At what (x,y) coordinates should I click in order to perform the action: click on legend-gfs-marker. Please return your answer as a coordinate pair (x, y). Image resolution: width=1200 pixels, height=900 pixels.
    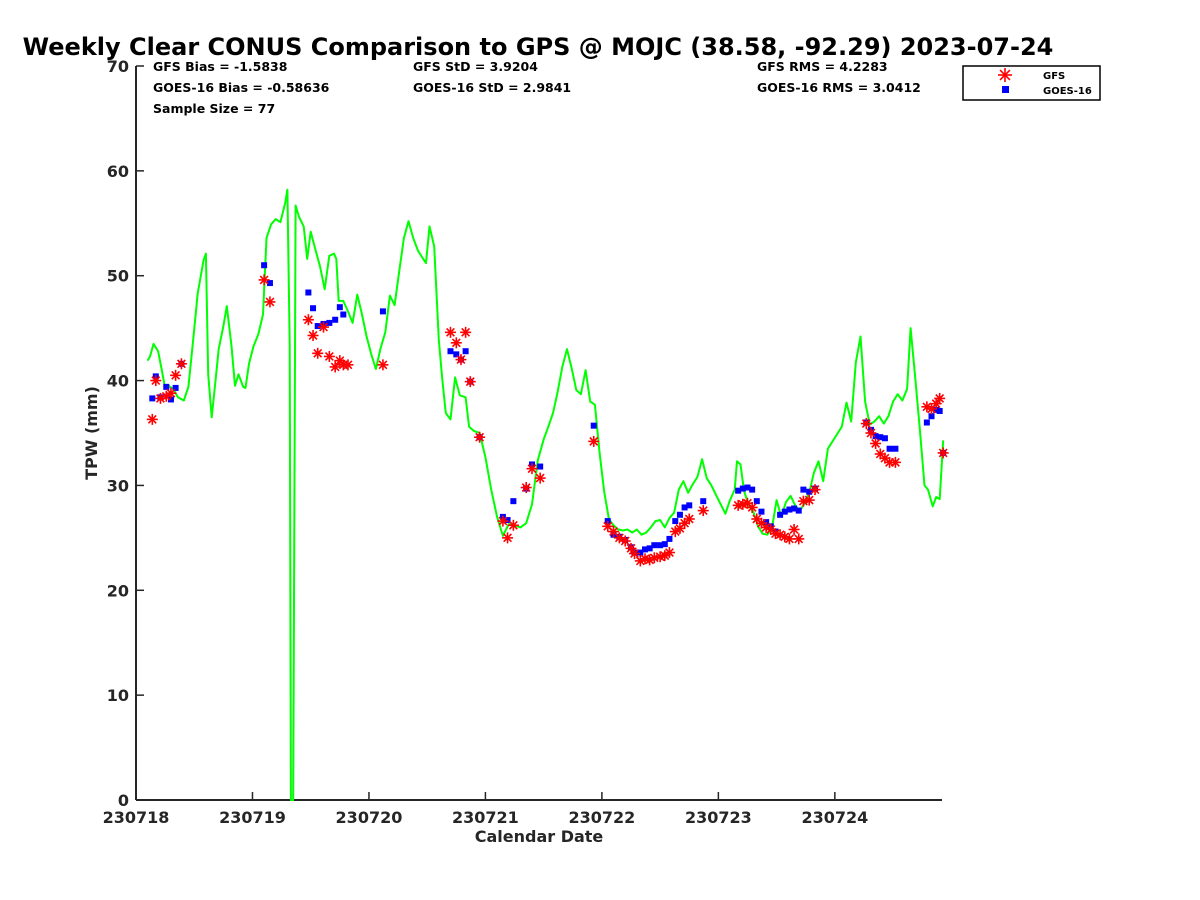
    Looking at the image, I should click on (1005, 75).